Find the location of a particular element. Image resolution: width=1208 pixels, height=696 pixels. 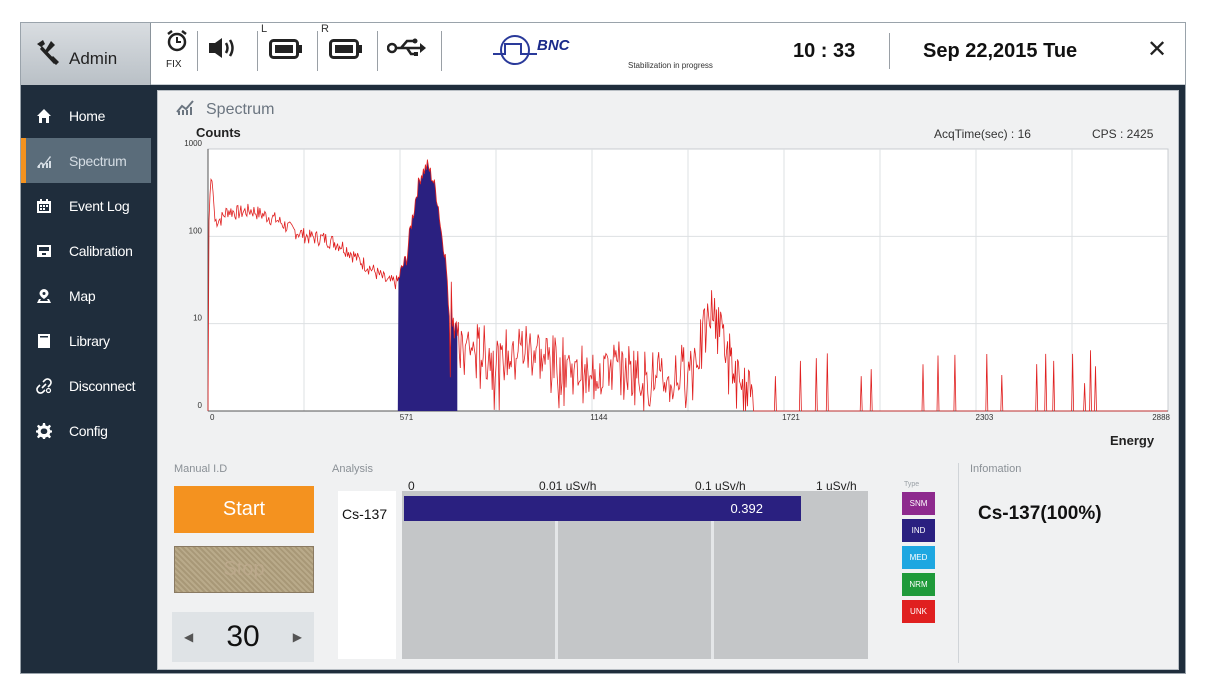

sidebar-item-label: Library is located at coordinates (89, 340).